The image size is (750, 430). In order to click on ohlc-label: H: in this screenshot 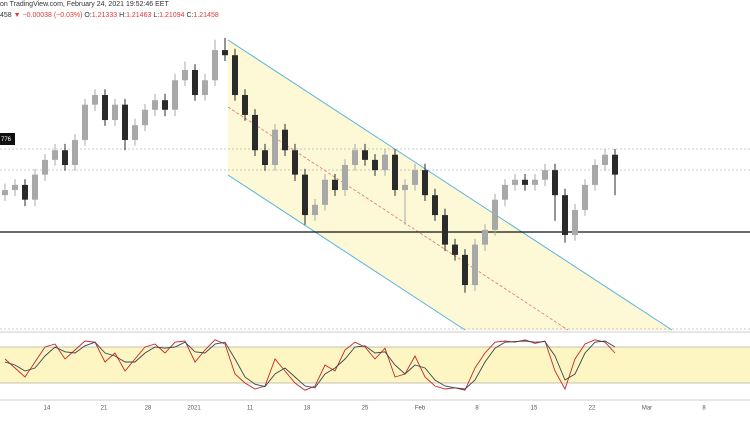, I will do `click(122, 15)`.